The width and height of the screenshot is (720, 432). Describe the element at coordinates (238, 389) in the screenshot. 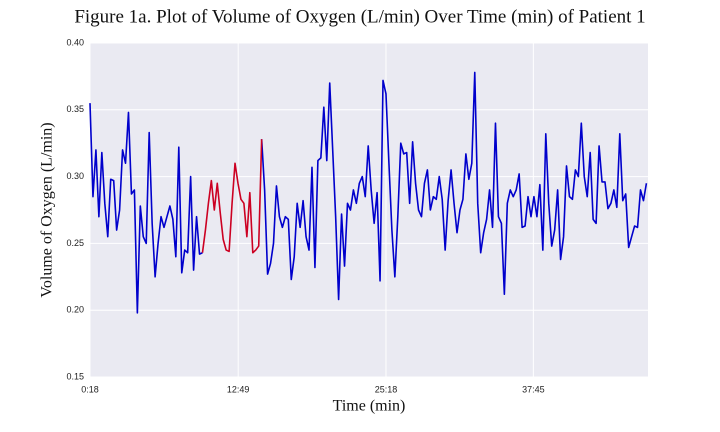

I see `x-tick-label: 12:49` at that location.